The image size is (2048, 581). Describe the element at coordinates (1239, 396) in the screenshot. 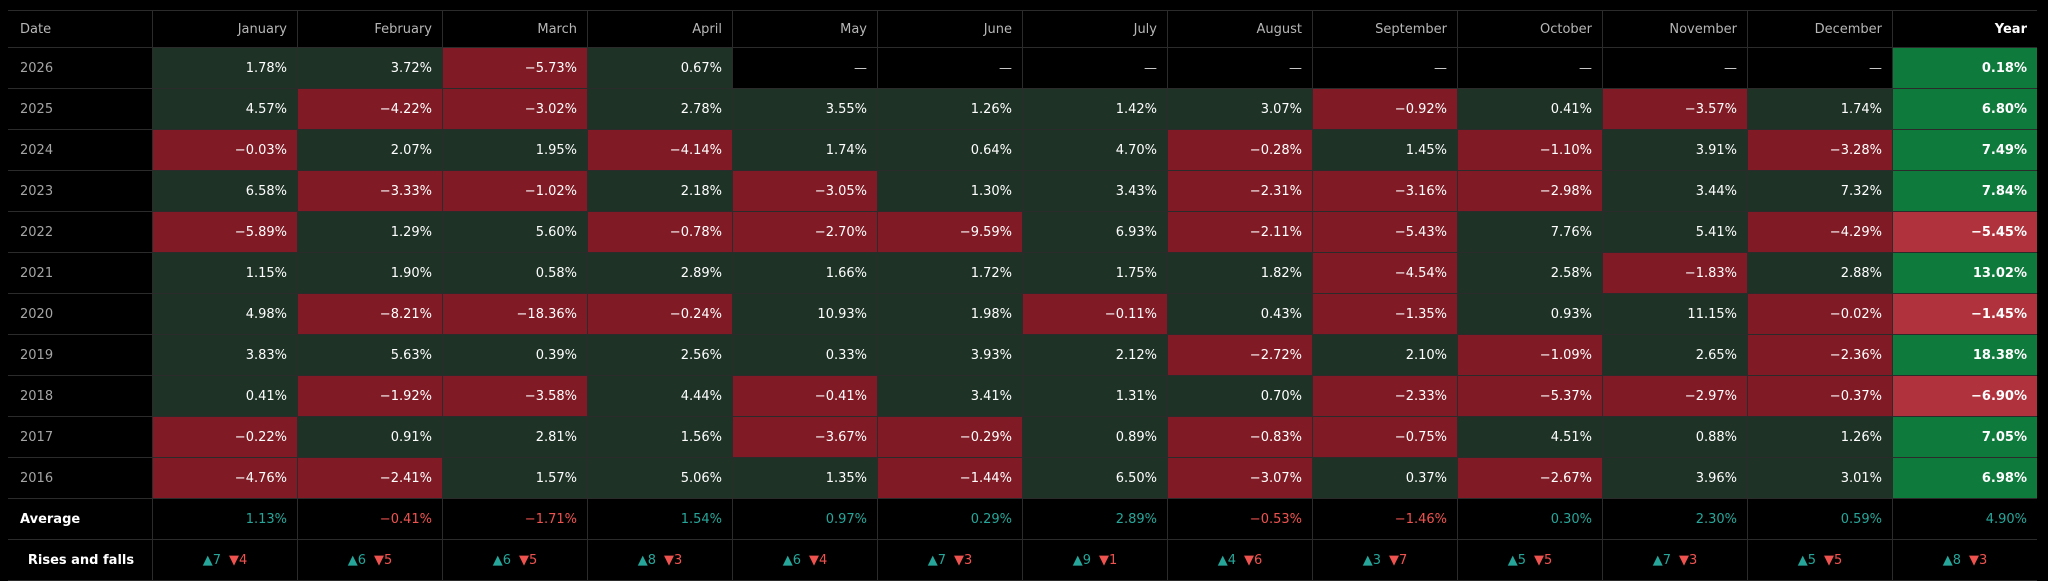

I see `month-return-cell: 0.70%` at that location.